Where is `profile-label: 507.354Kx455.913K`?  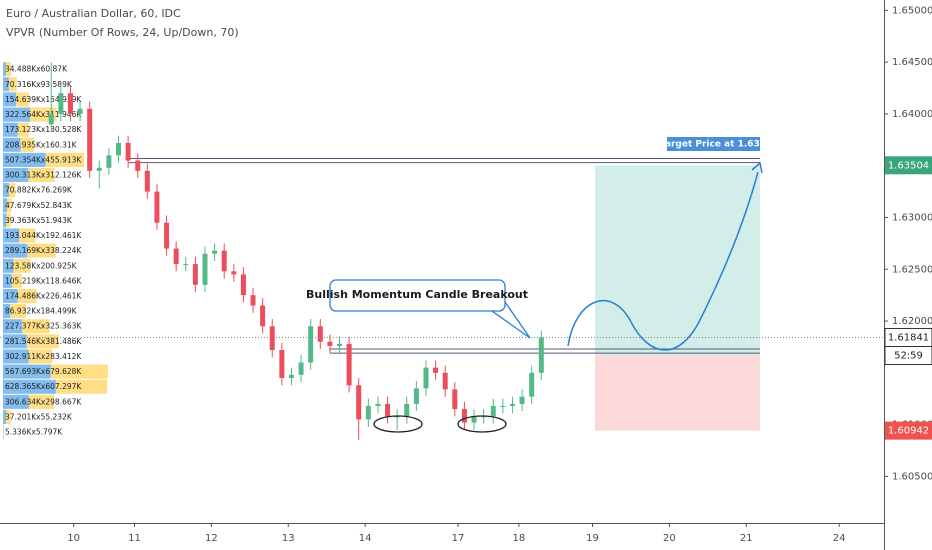
profile-label: 507.354Kx455.913K is located at coordinates (43, 159).